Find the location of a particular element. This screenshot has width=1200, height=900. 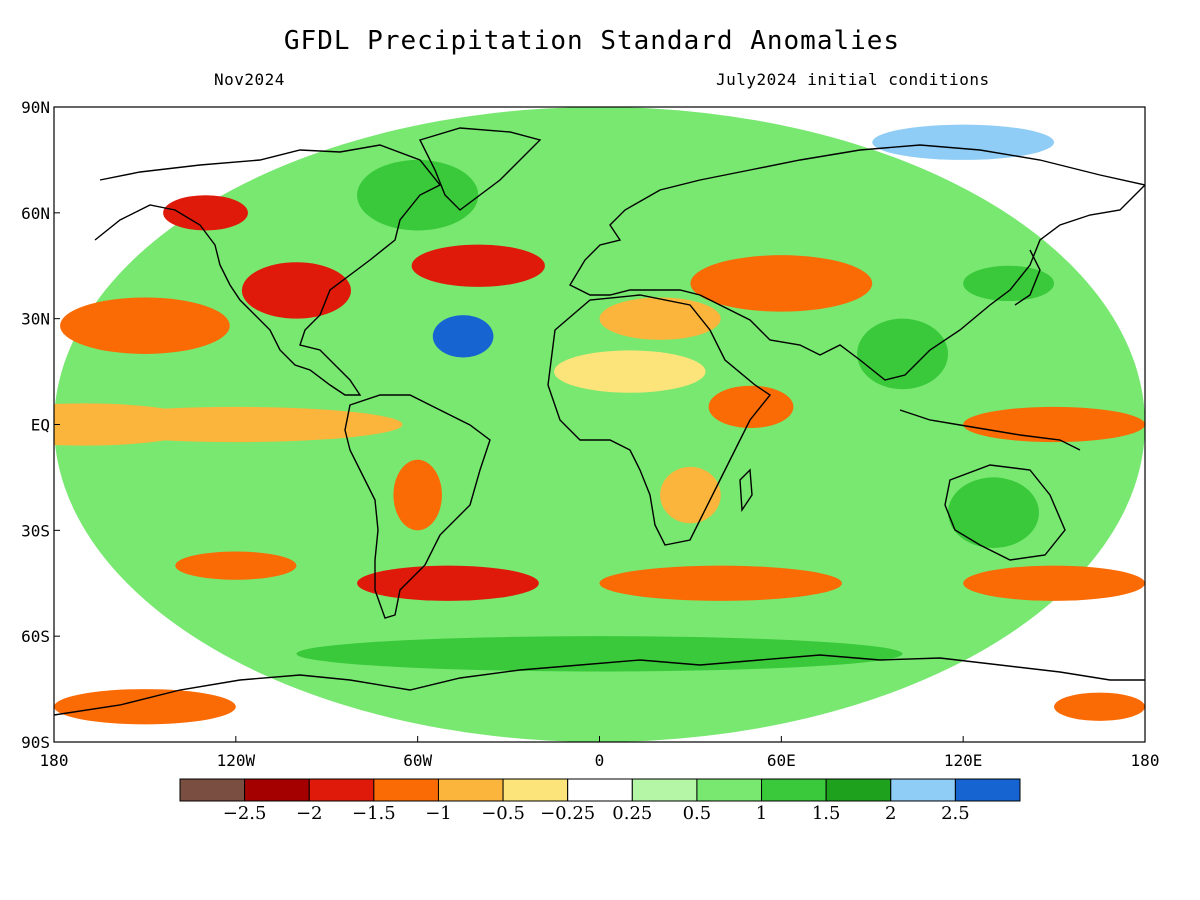

colorbar-label: 2.5 is located at coordinates (955, 813).